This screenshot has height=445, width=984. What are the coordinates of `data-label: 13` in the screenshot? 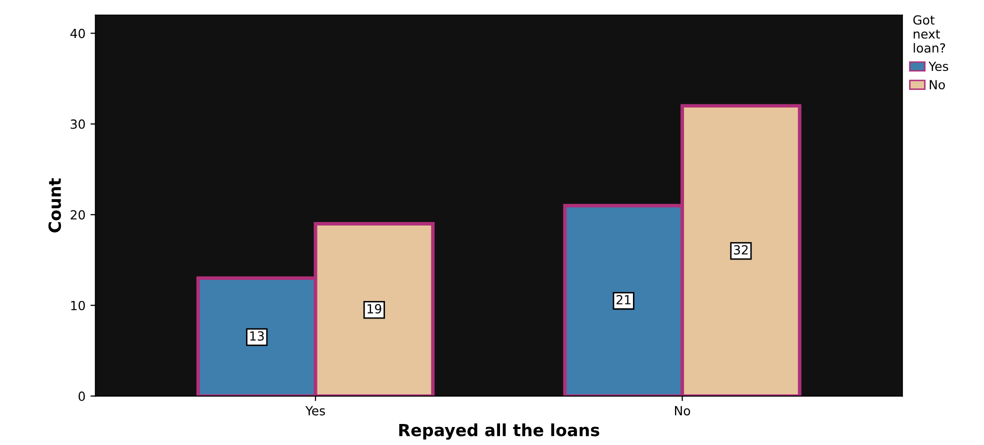 It's located at (257, 336).